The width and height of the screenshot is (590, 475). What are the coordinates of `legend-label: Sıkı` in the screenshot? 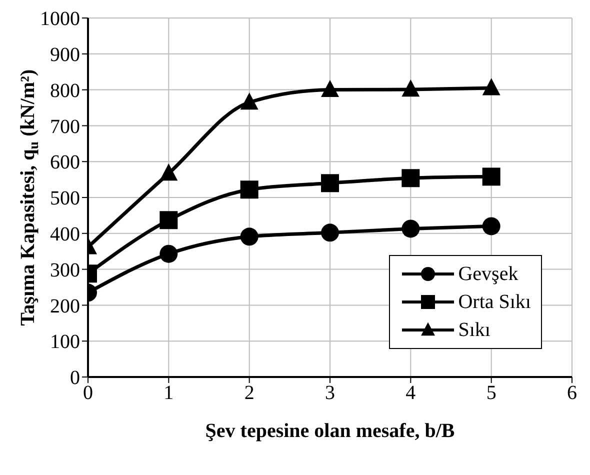 It's located at (474, 330).